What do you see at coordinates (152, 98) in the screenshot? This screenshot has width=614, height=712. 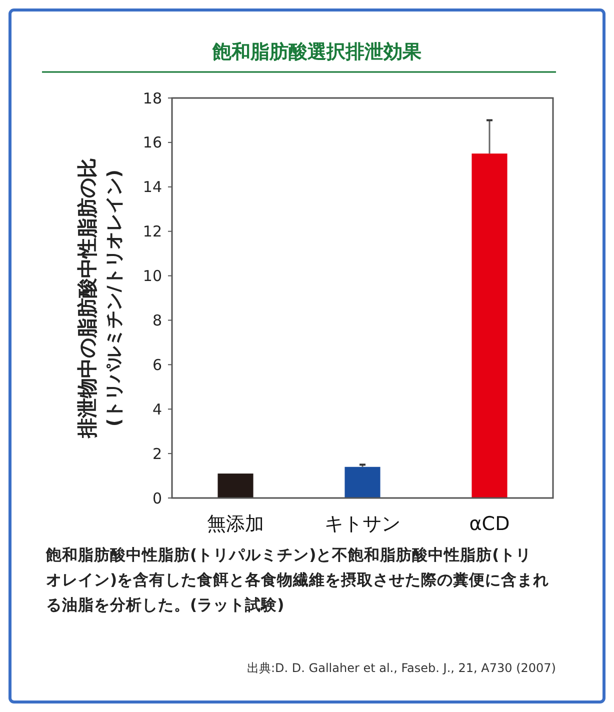 I see `y-tick-label: 18` at bounding box center [152, 98].